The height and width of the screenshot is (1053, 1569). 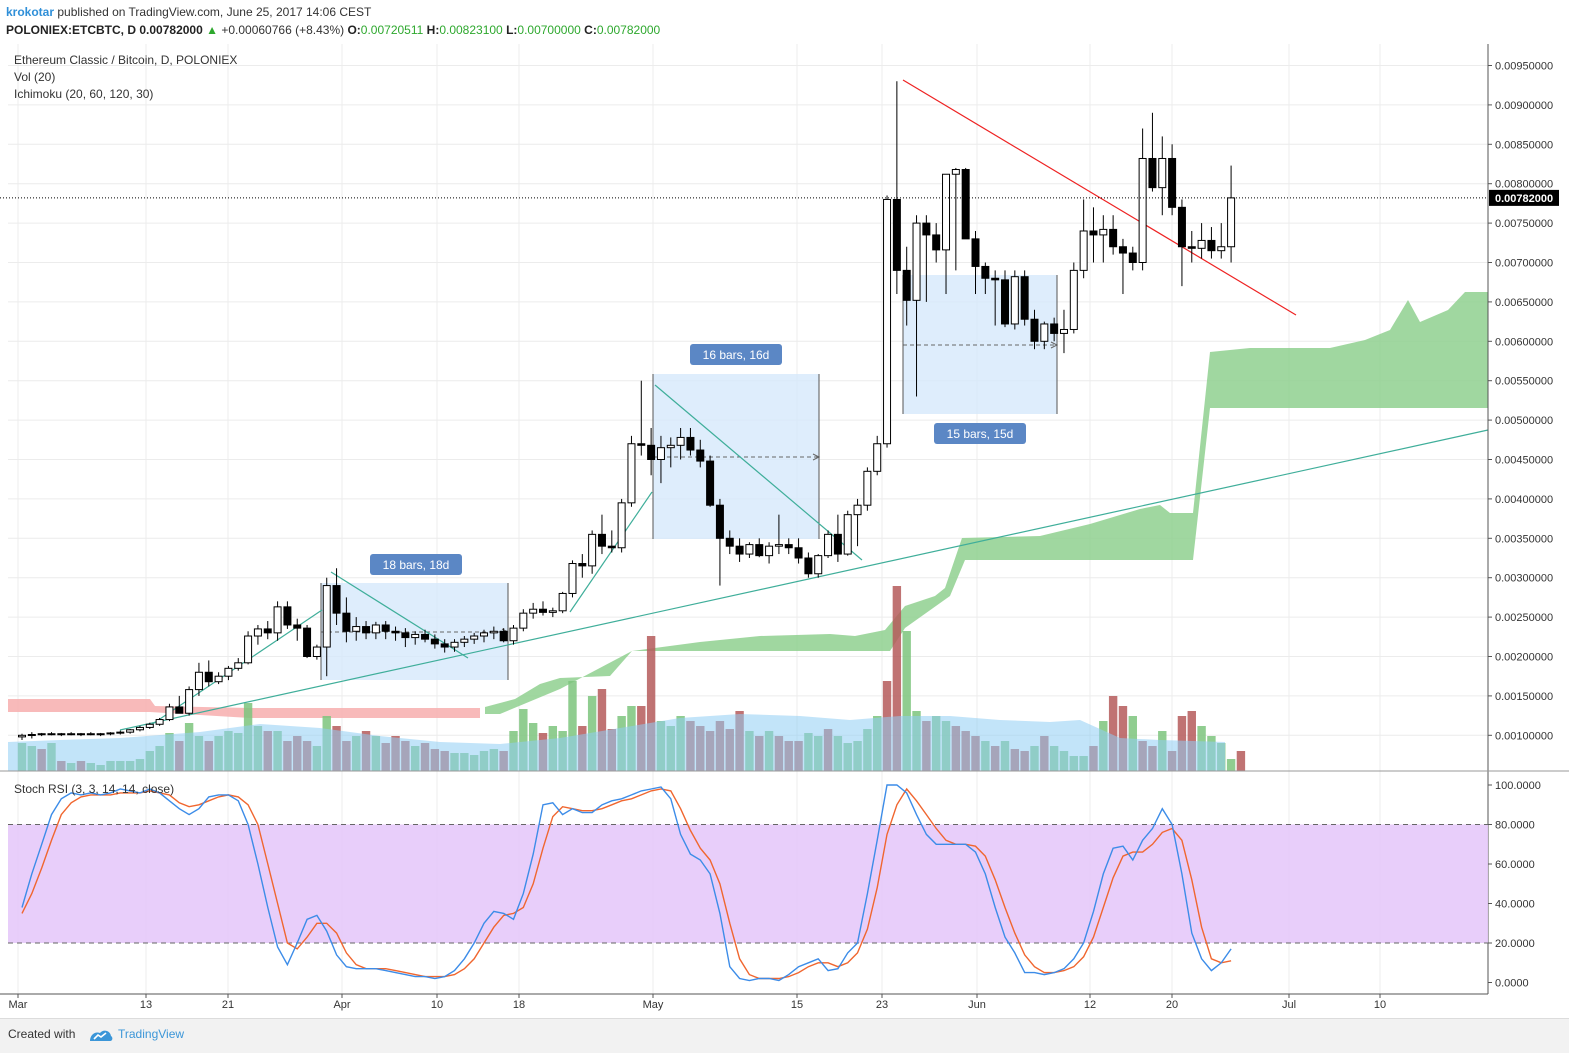 I want to click on price-tick-label: 0.00200000, so click(x=1524, y=658).